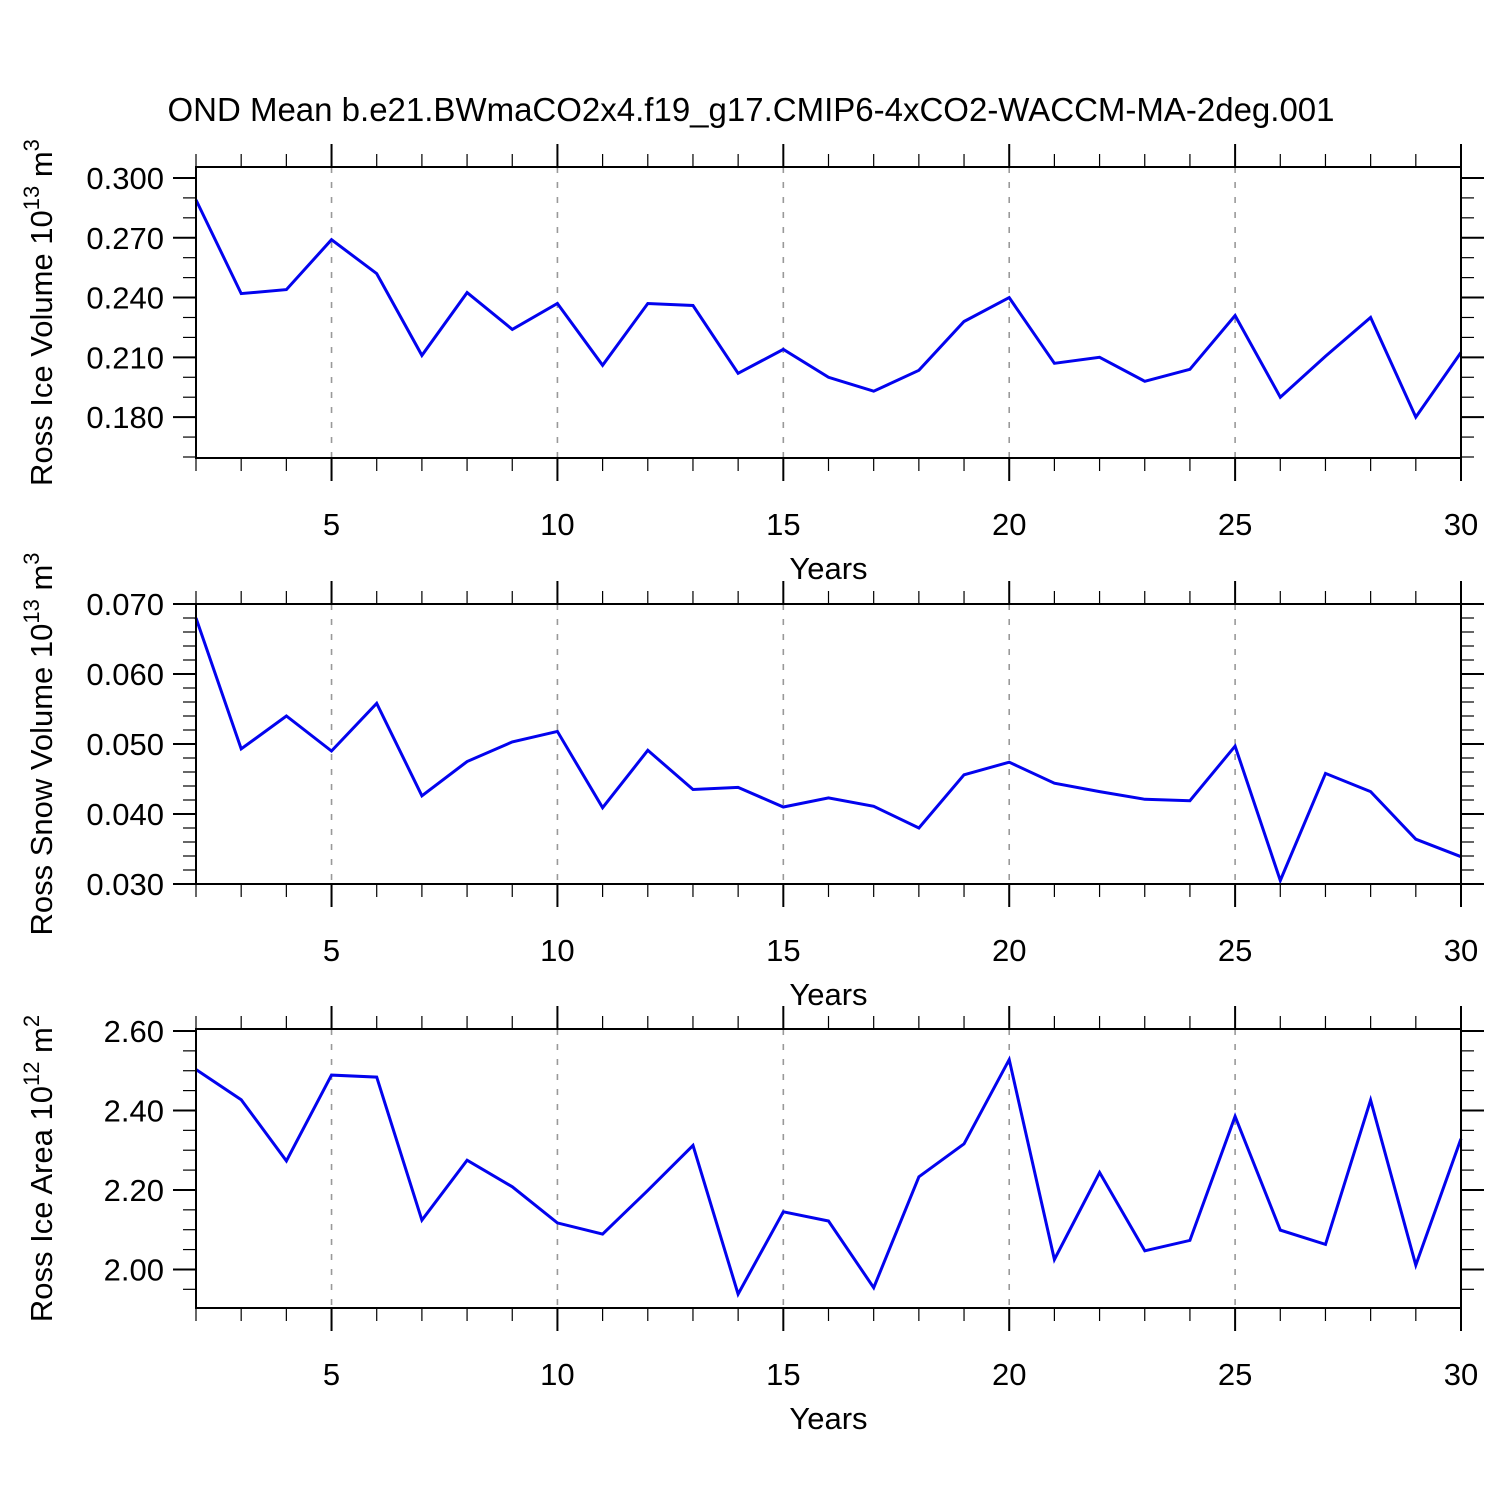 The height and width of the screenshot is (1500, 1500). What do you see at coordinates (125, 604) in the screenshot?
I see `y-tick-label: 0.070` at bounding box center [125, 604].